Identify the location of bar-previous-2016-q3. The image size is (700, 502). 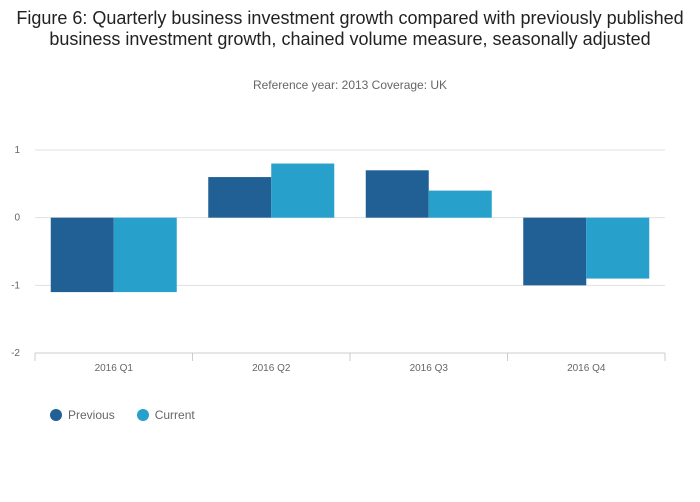
(397, 194).